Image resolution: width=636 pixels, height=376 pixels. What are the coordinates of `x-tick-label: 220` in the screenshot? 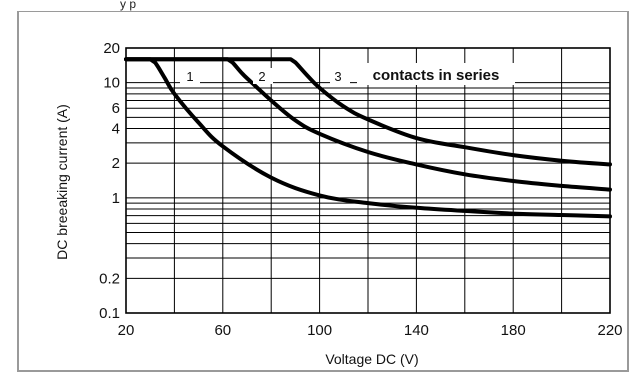 It's located at (609, 330).